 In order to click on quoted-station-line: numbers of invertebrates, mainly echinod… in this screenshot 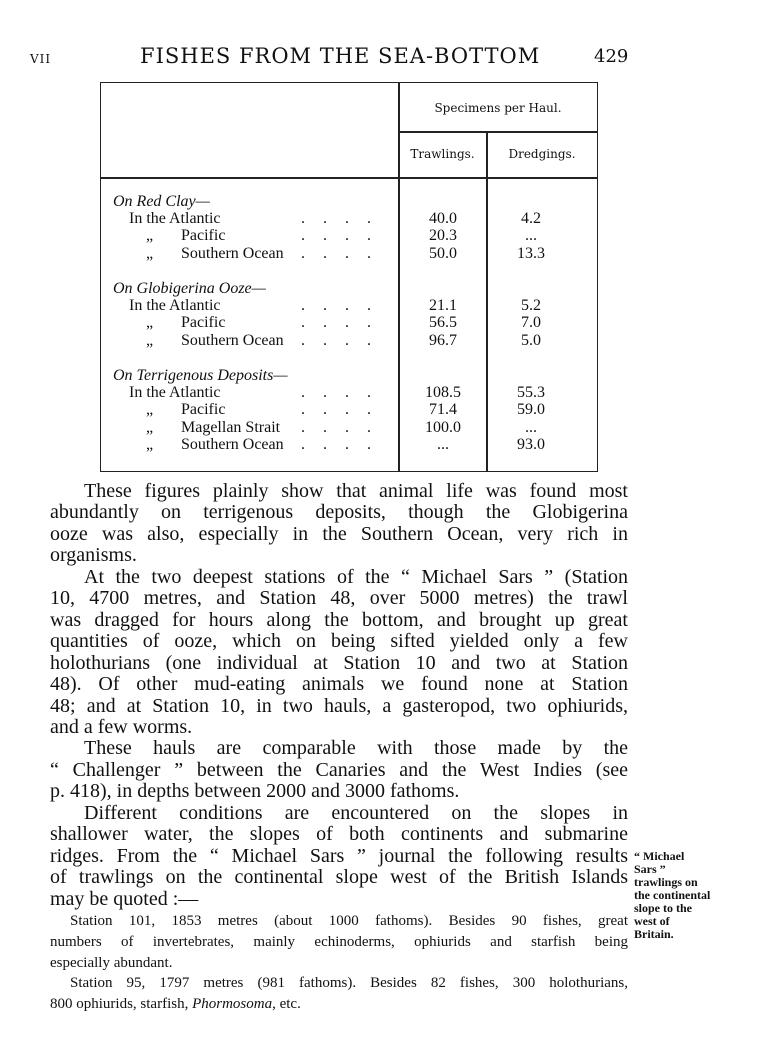, I will do `click(339, 941)`.